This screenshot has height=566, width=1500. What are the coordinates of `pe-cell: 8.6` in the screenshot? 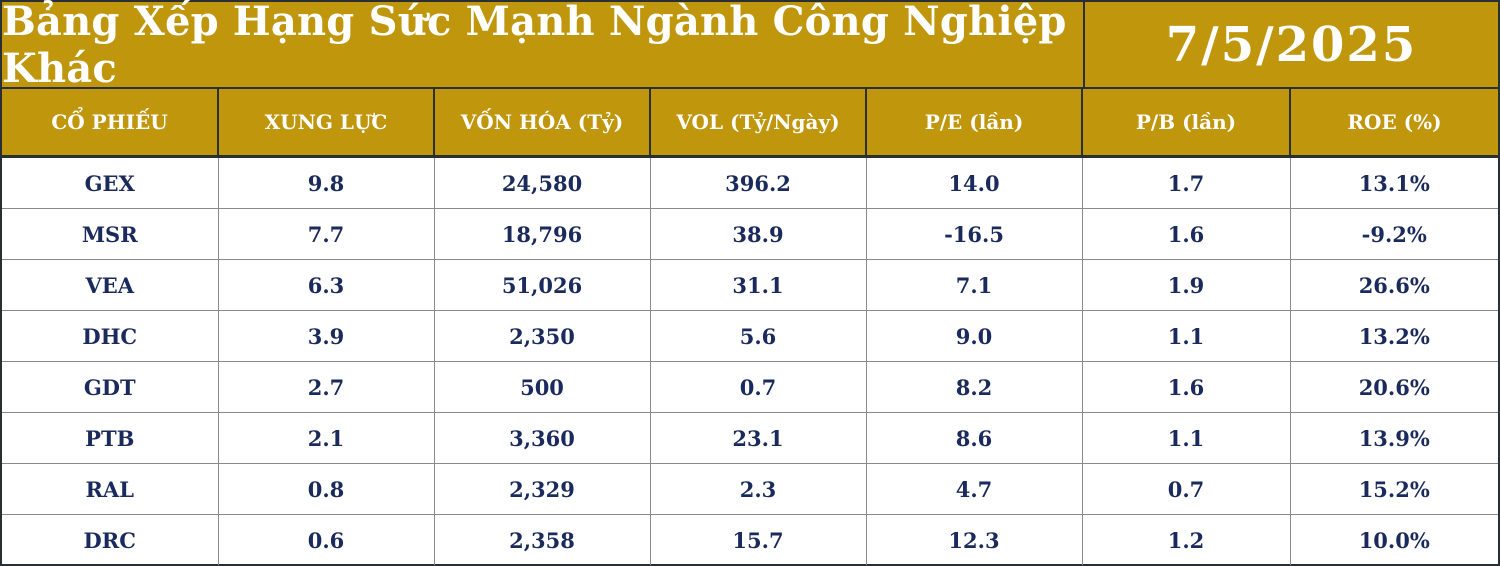 It's located at (974, 438).